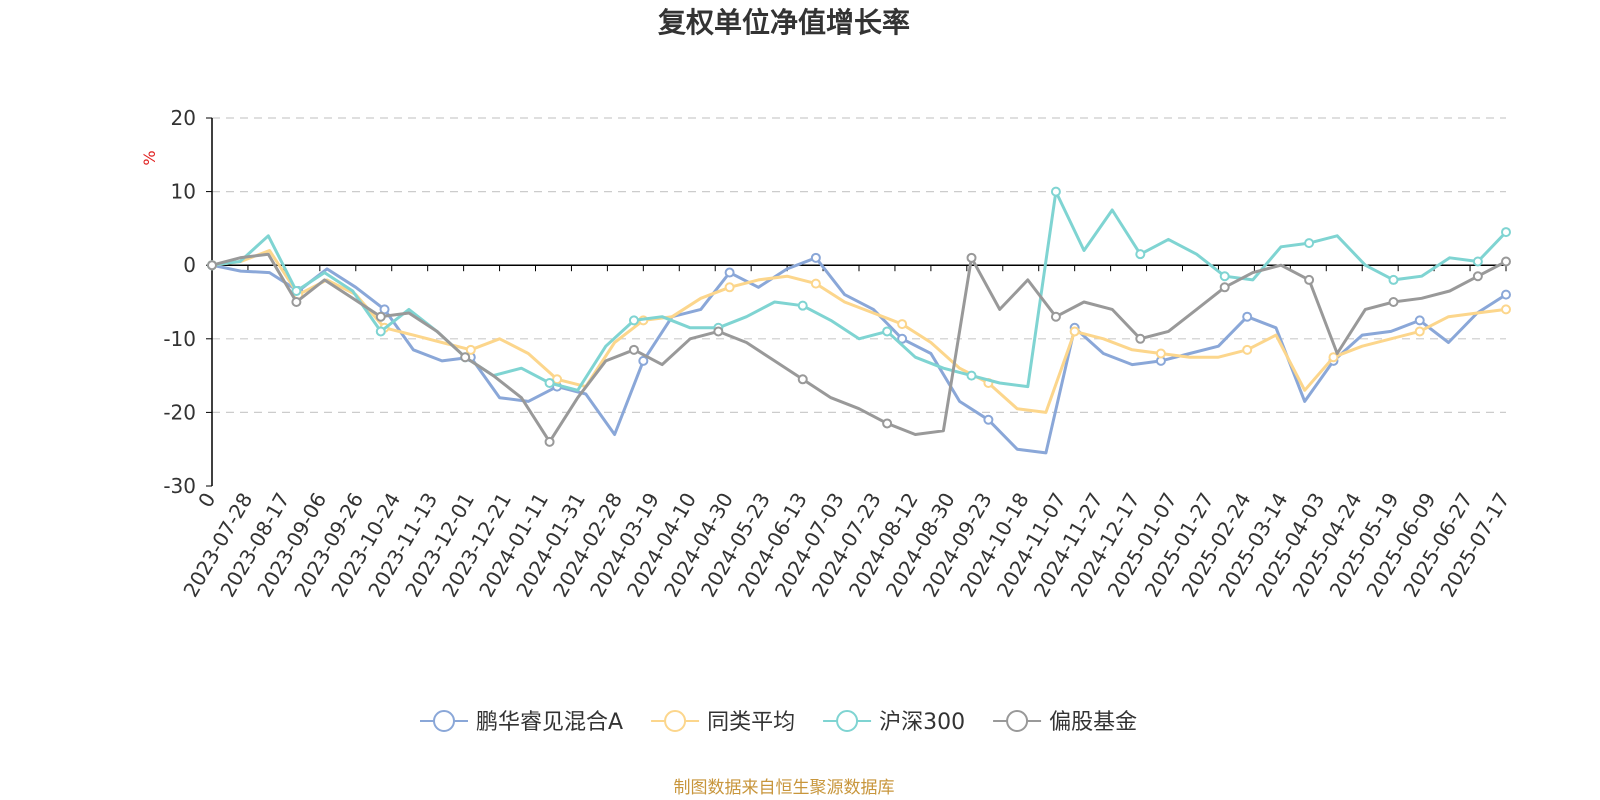  I want to click on y-tick-label: -20, so click(179, 412).